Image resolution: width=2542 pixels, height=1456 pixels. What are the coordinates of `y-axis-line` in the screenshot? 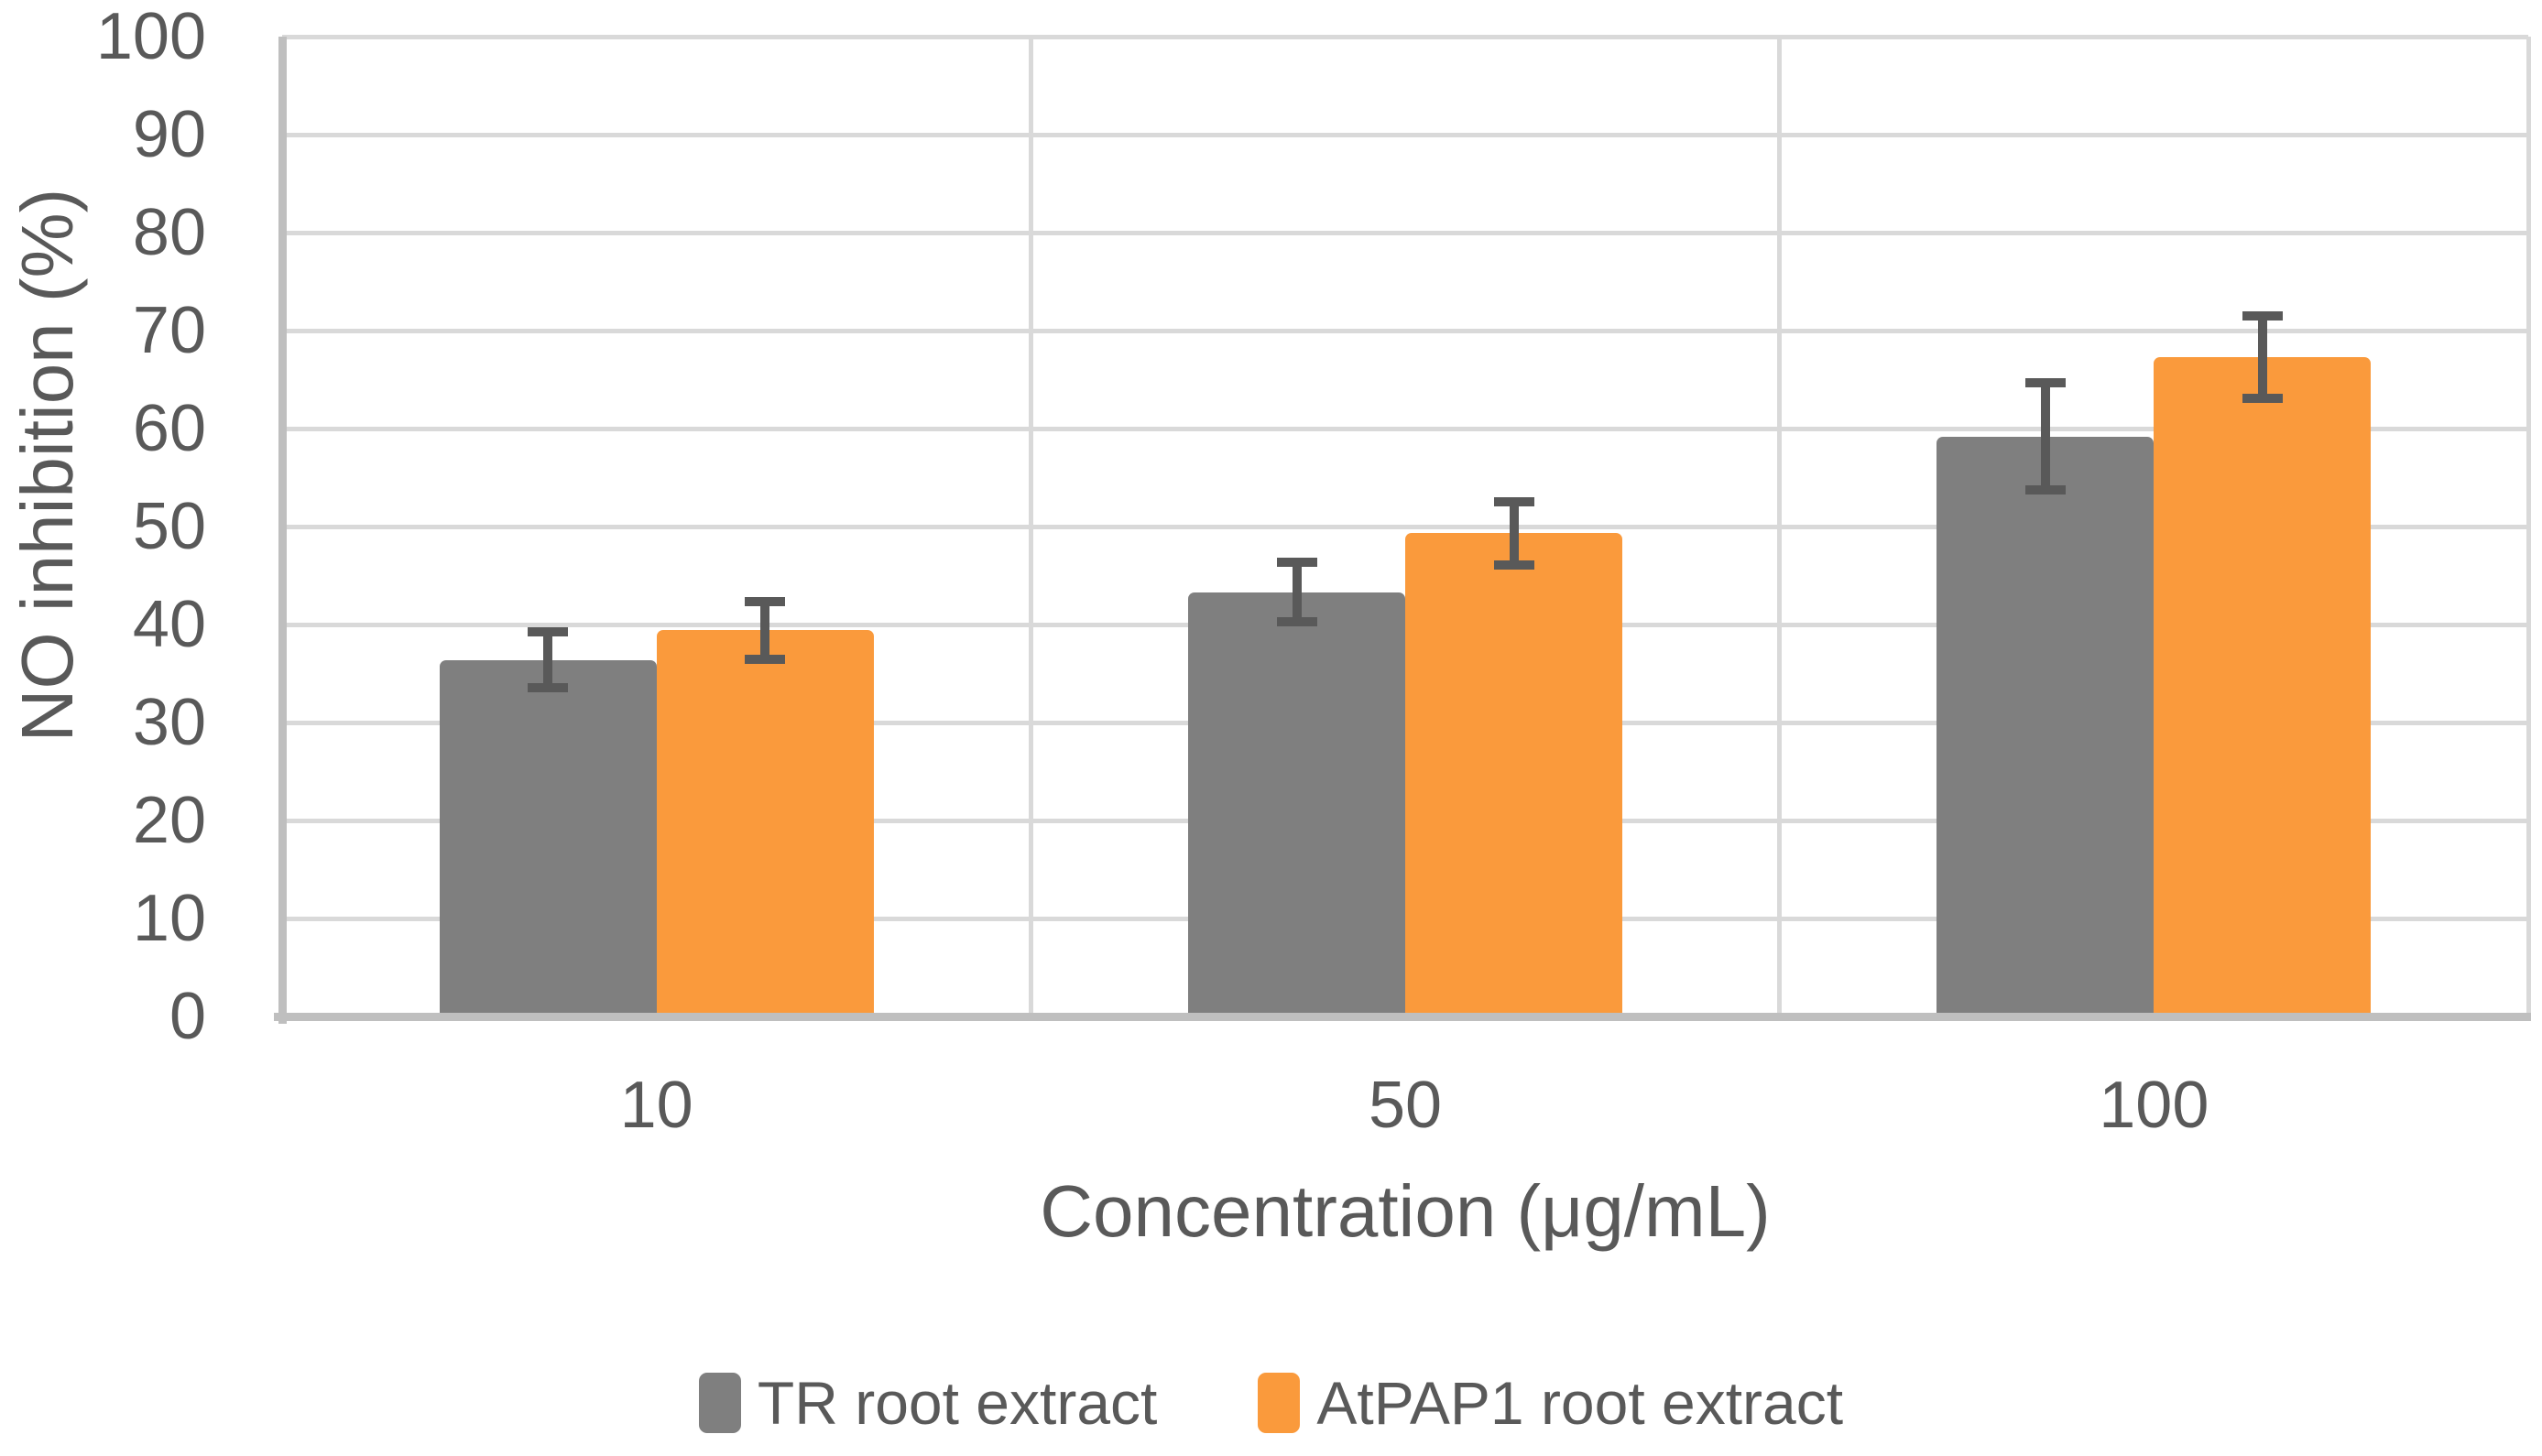 It's located at (282, 530).